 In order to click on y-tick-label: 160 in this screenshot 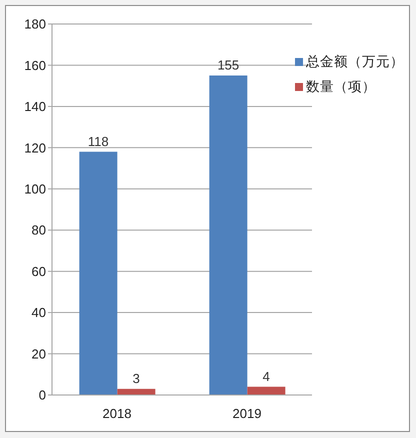, I will do `click(35, 65)`.